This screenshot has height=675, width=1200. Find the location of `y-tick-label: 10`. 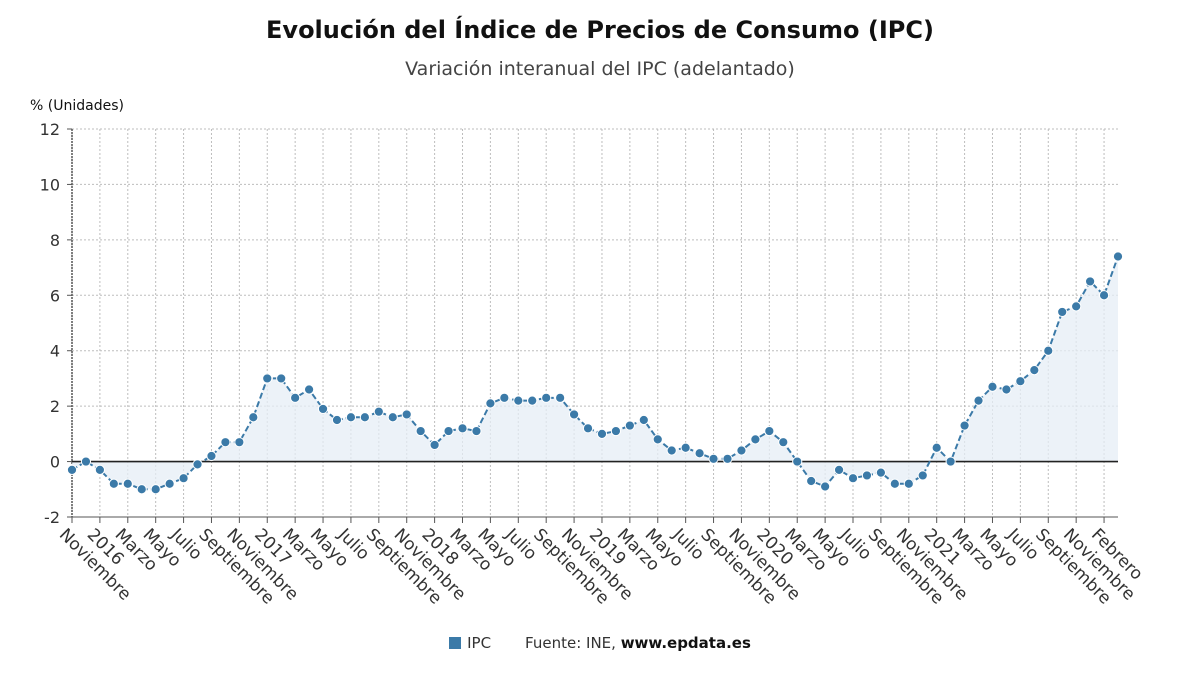

y-tick-label: 10 is located at coordinates (50, 184).